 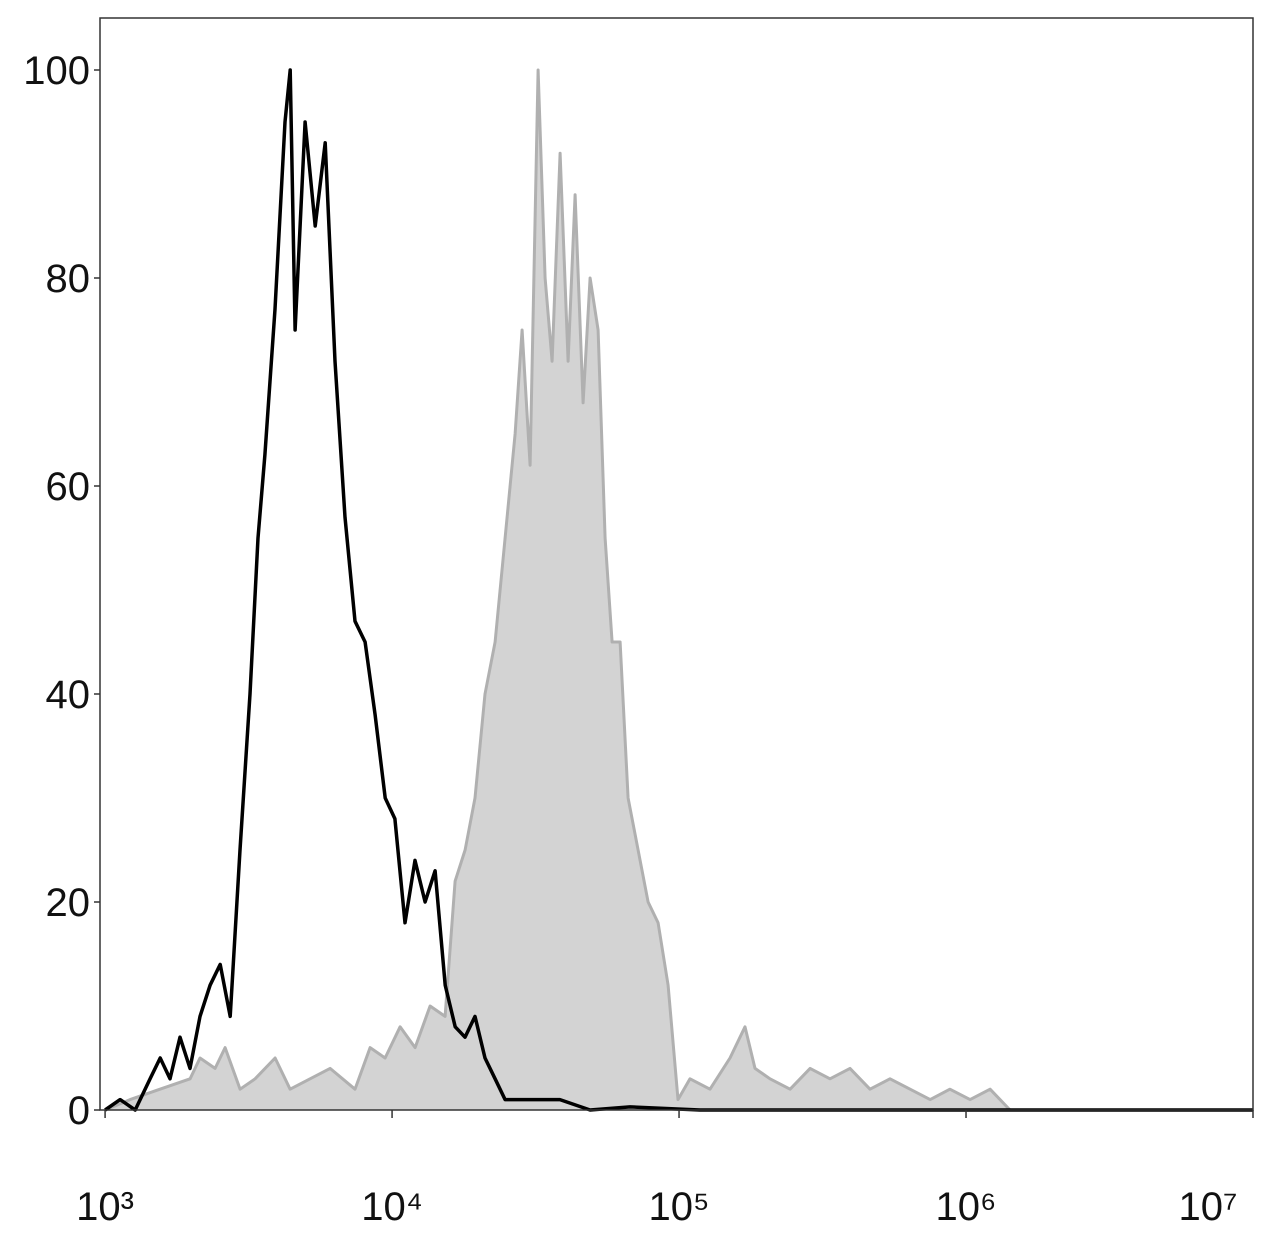 What do you see at coordinates (68, 695) in the screenshot?
I see `y-tick-label: 40` at bounding box center [68, 695].